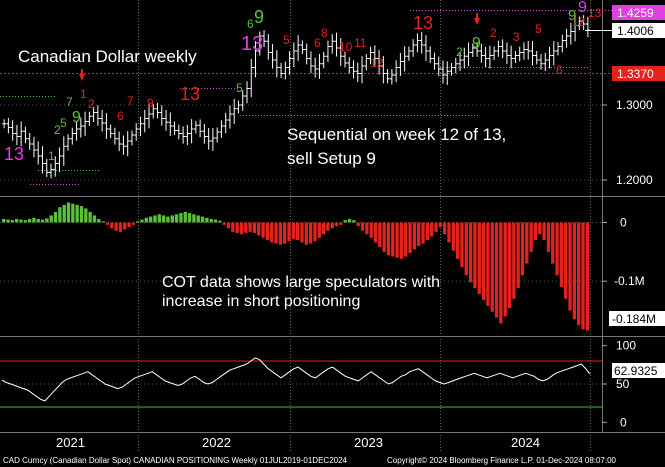 The height and width of the screenshot is (467, 665). I want to click on sell-arrow, so click(477, 19).